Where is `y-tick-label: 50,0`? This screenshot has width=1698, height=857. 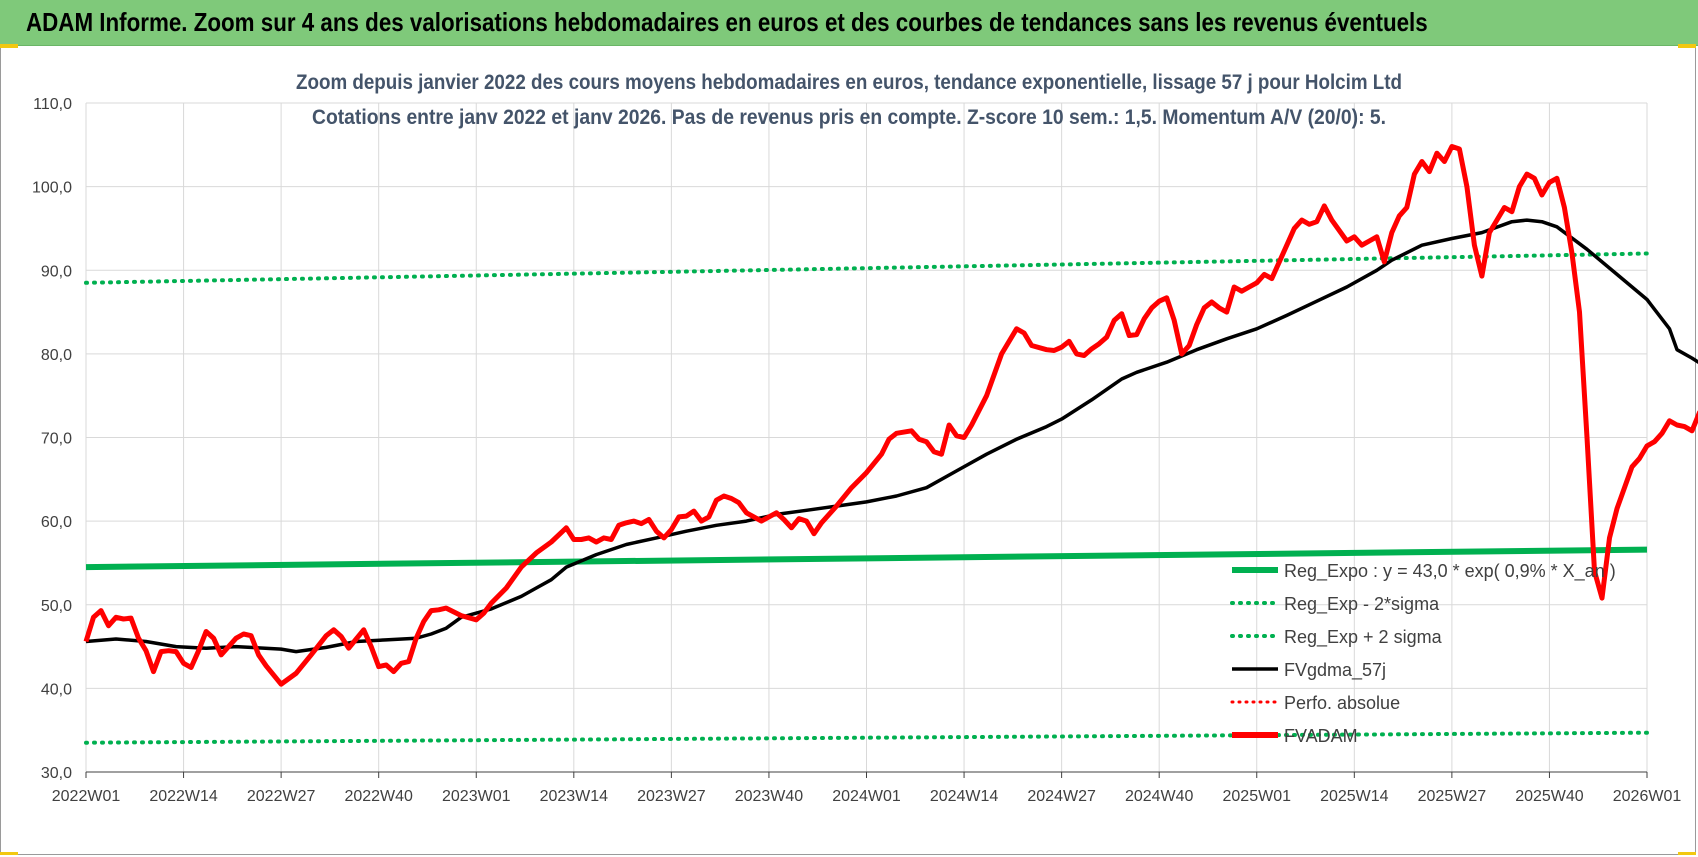
y-tick-label: 50,0 is located at coordinates (56, 606).